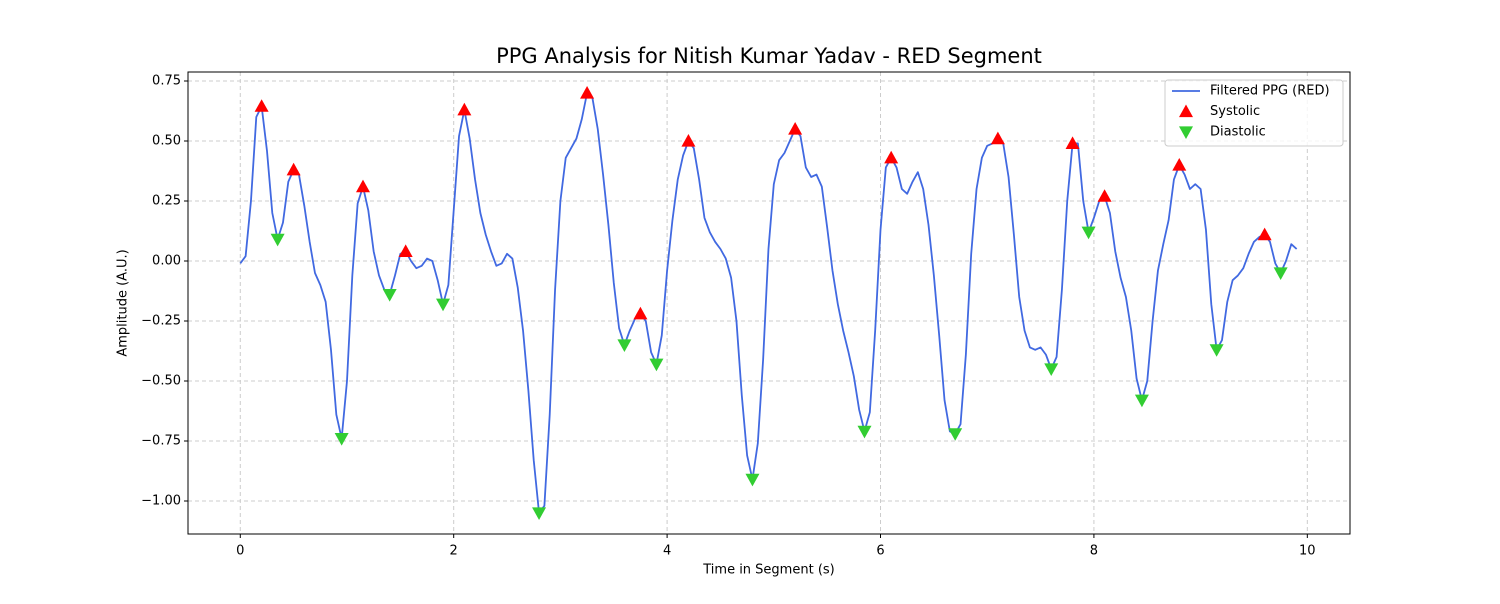  What do you see at coordinates (1094, 551) in the screenshot?
I see `x-tick-label: 8` at bounding box center [1094, 551].